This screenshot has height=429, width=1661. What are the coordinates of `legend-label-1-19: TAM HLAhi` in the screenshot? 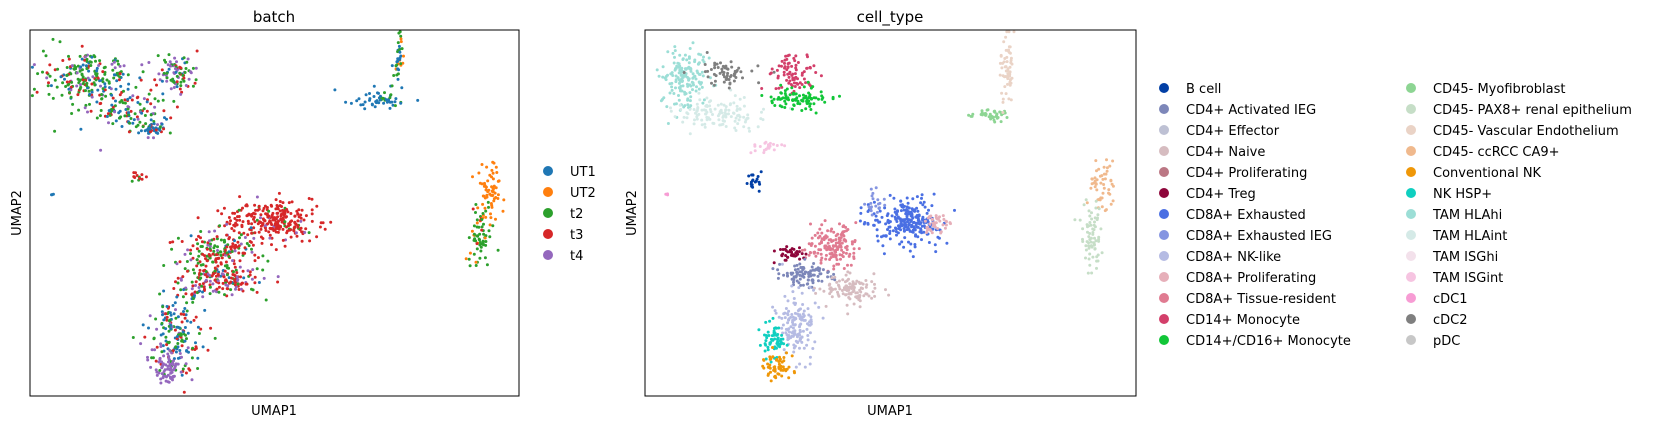 It's located at (1467, 215).